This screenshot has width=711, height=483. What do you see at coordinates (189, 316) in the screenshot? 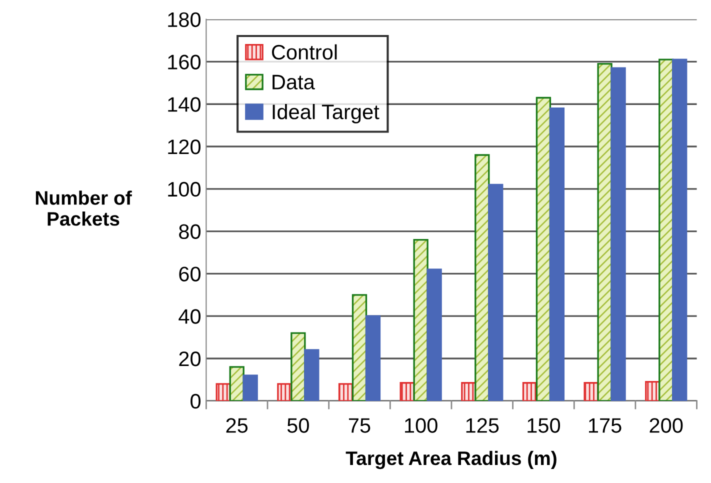
I see `y-tick-label: 40` at bounding box center [189, 316].